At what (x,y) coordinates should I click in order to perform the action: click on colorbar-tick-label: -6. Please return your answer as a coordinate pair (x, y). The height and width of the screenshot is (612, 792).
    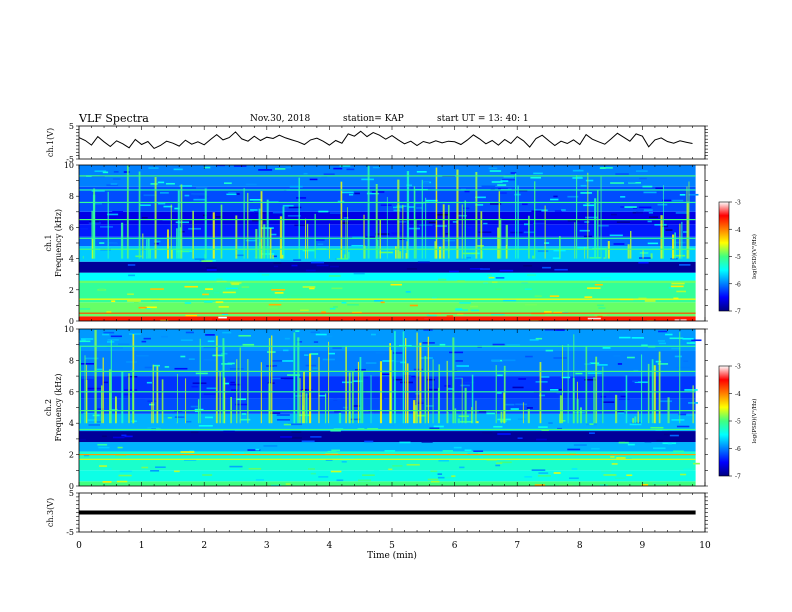
    Looking at the image, I should click on (738, 449).